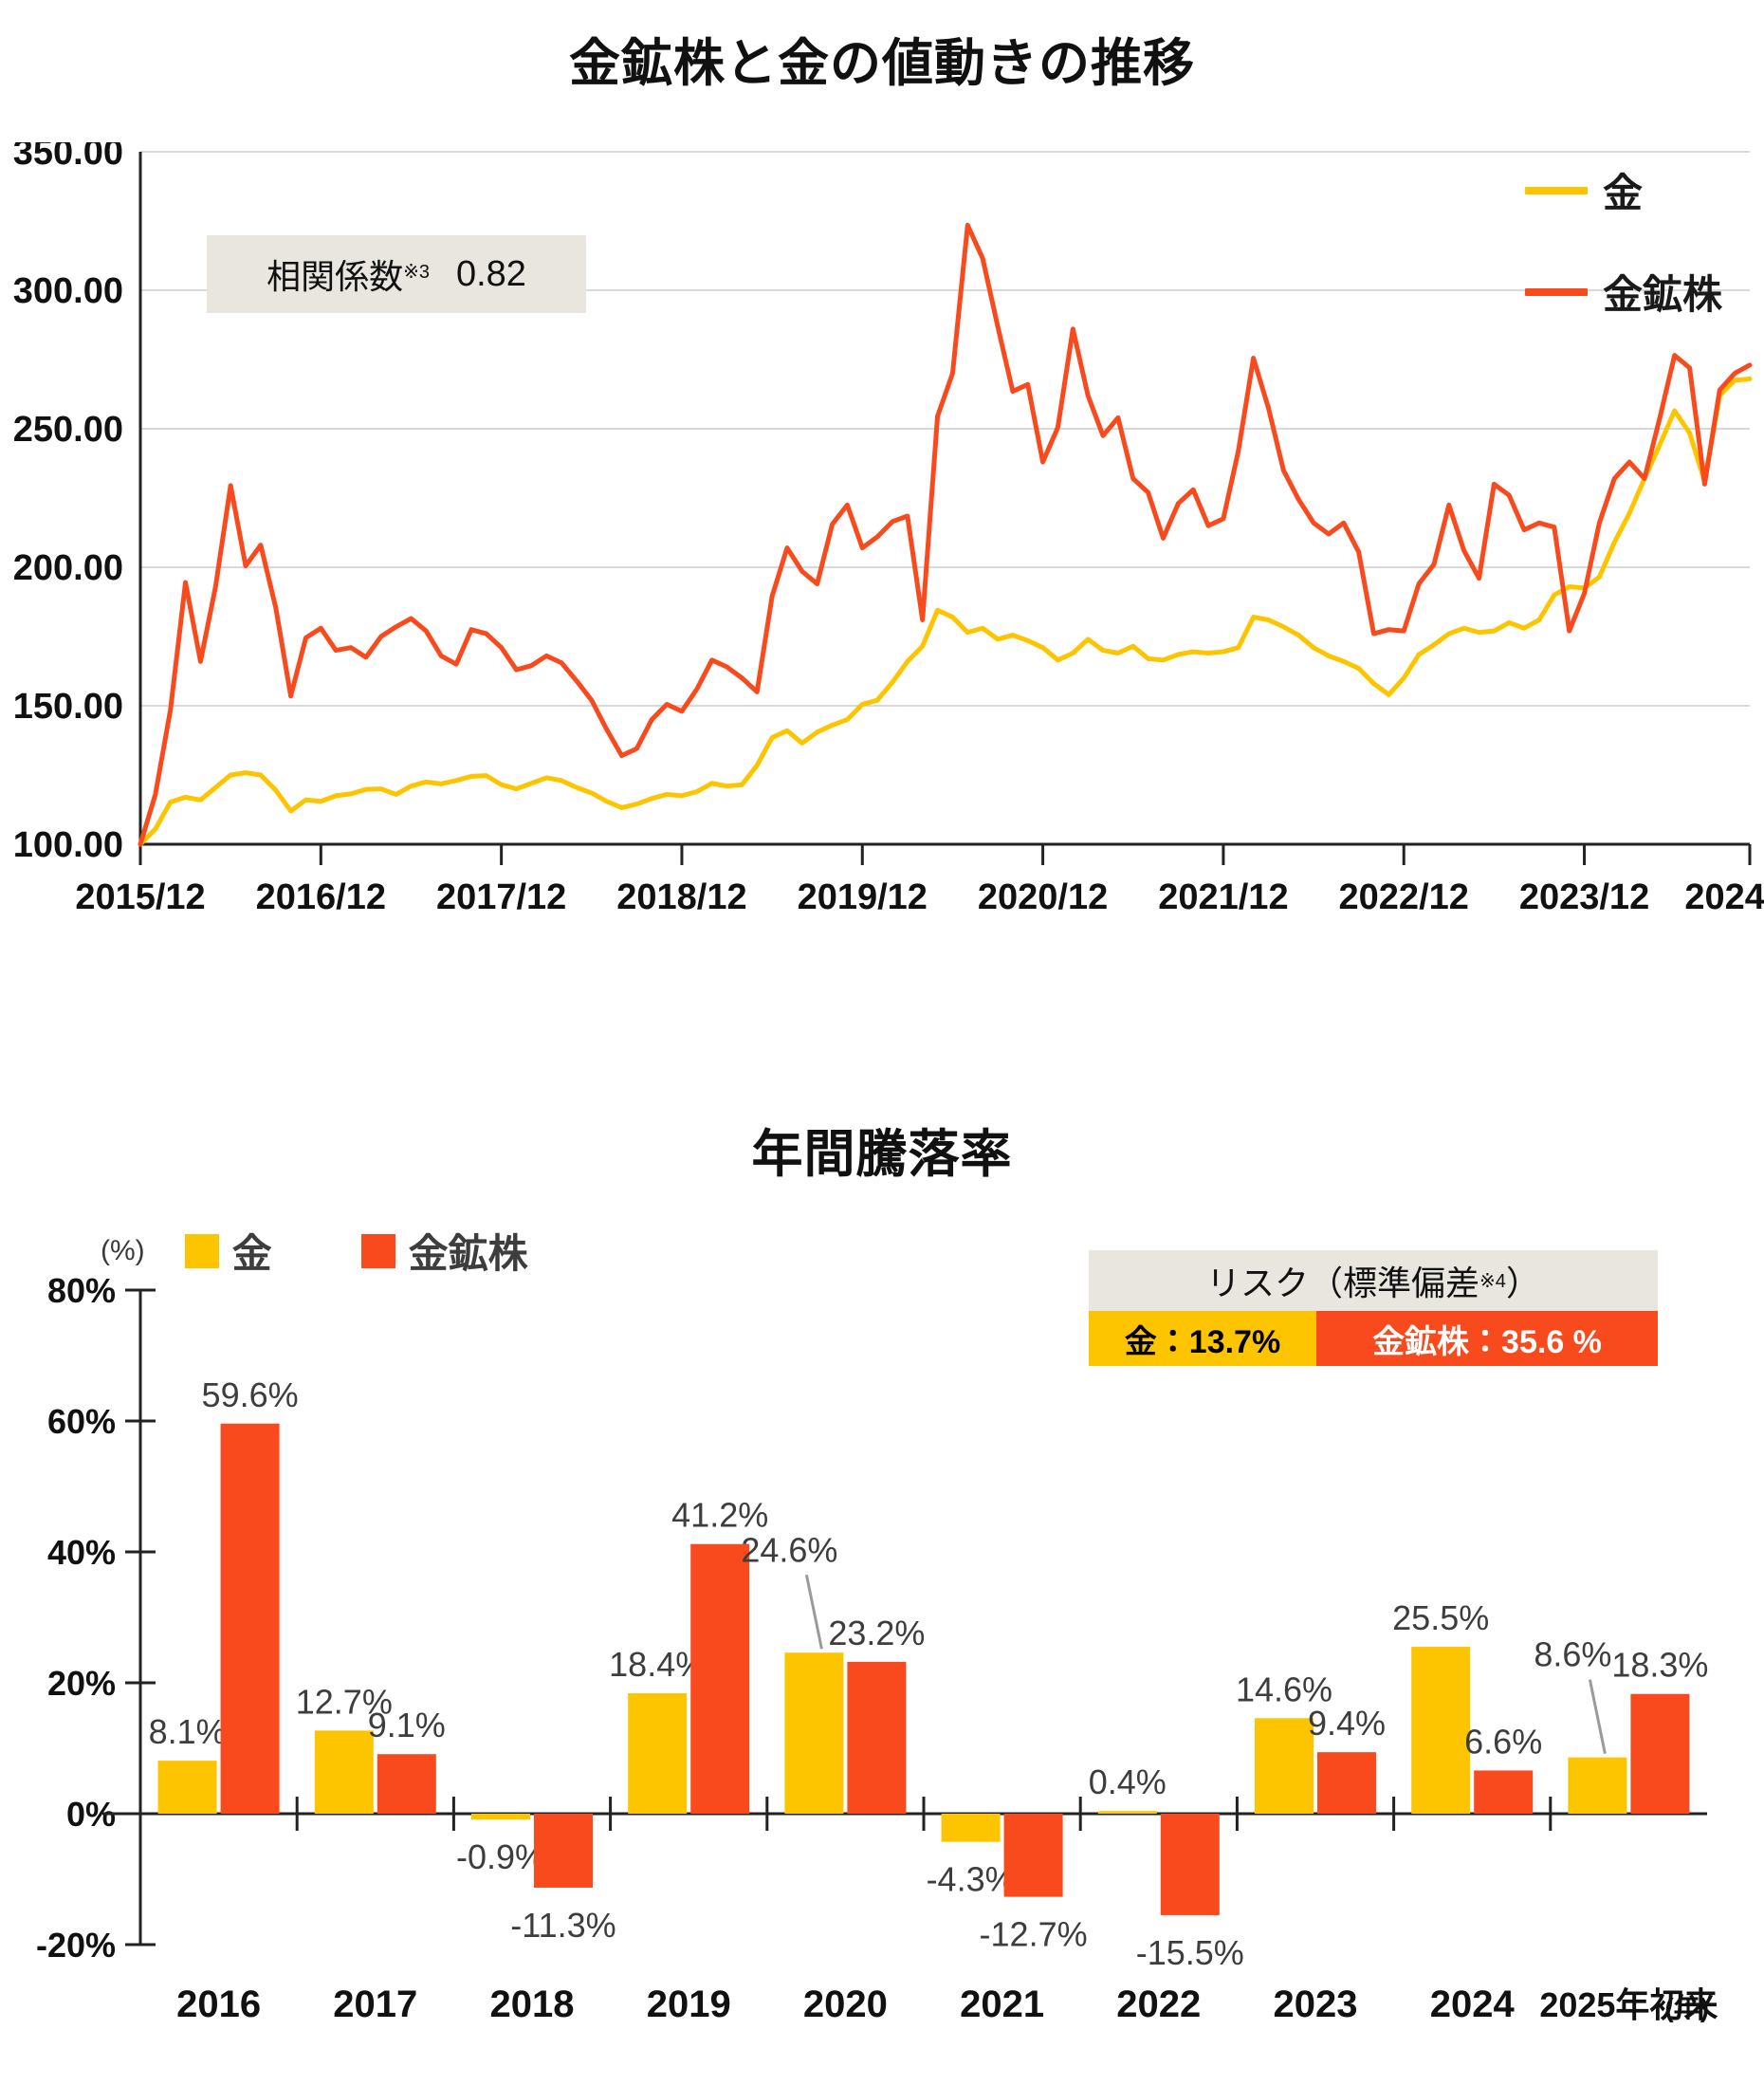  I want to click on x-axis-tick-label: 2017/12, so click(501, 897).